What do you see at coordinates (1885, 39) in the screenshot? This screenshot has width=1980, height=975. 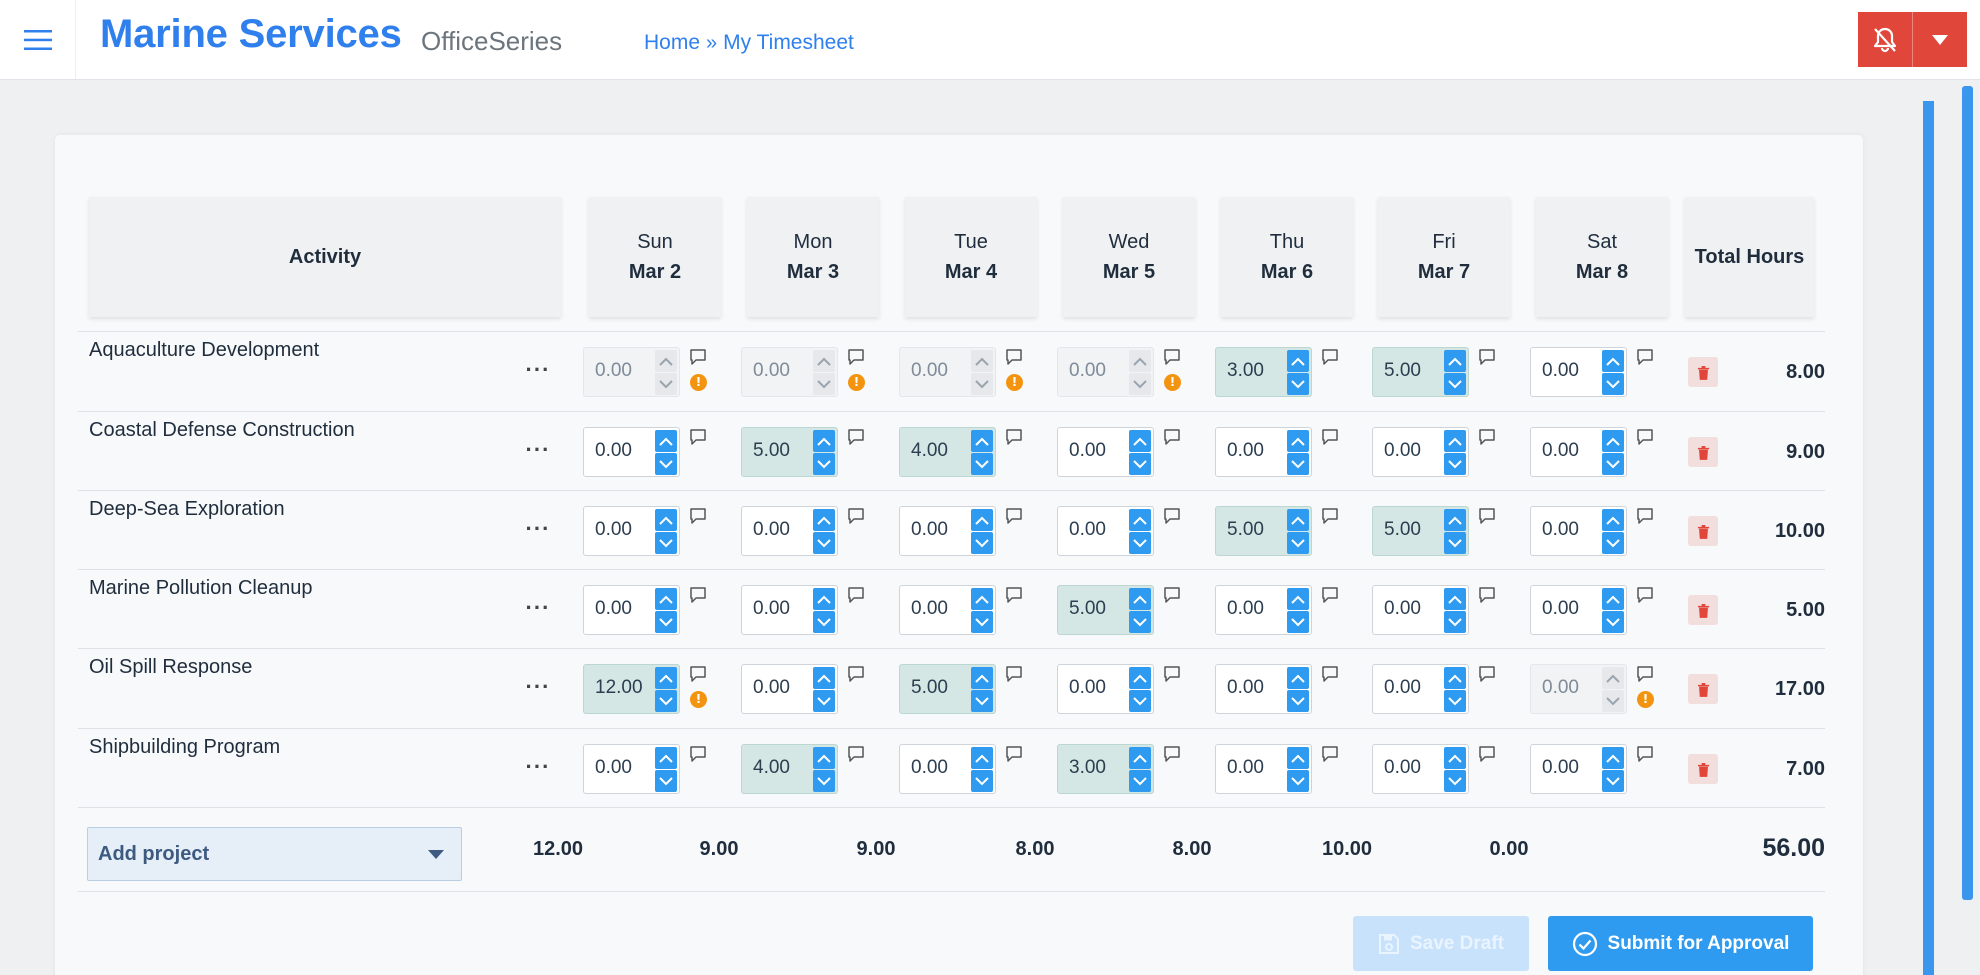 I see `notifications-button` at bounding box center [1885, 39].